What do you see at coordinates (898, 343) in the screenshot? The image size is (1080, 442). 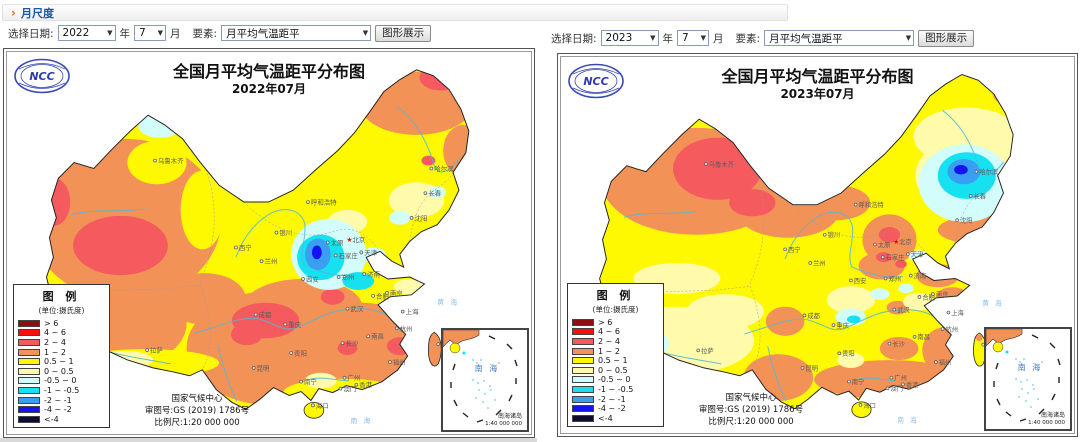 I see `city-label: 长沙` at bounding box center [898, 343].